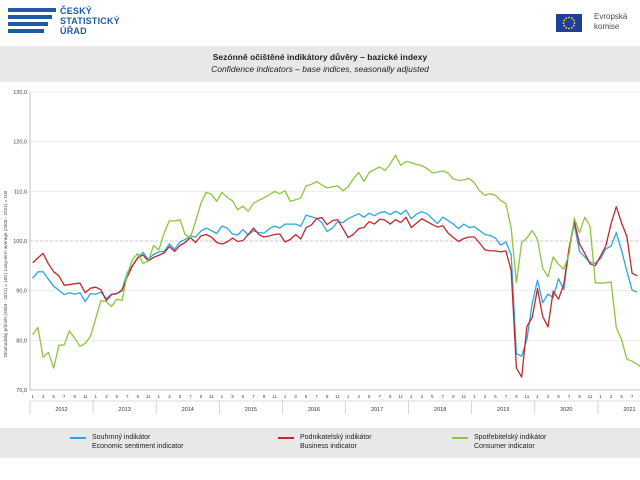 This screenshot has width=640, height=480. Describe the element at coordinates (314, 410) in the screenshot. I see `year-label: 2016` at that location.